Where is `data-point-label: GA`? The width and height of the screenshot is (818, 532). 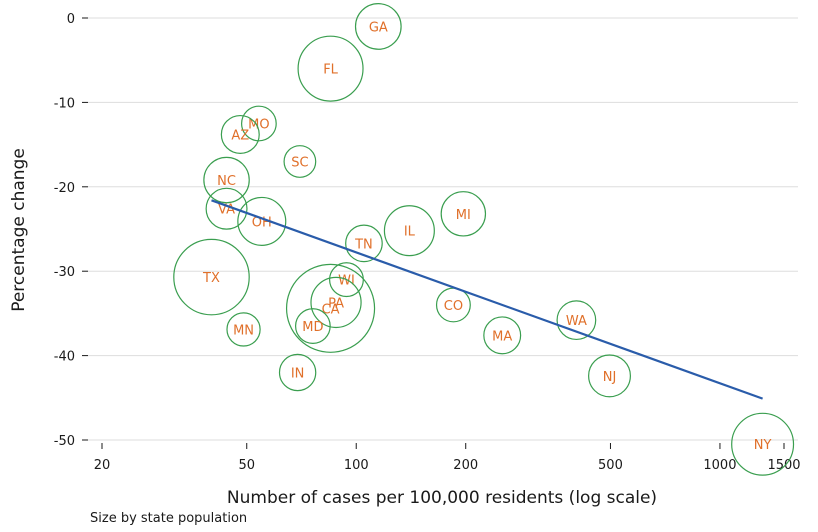 data-point-label: GA is located at coordinates (378, 27).